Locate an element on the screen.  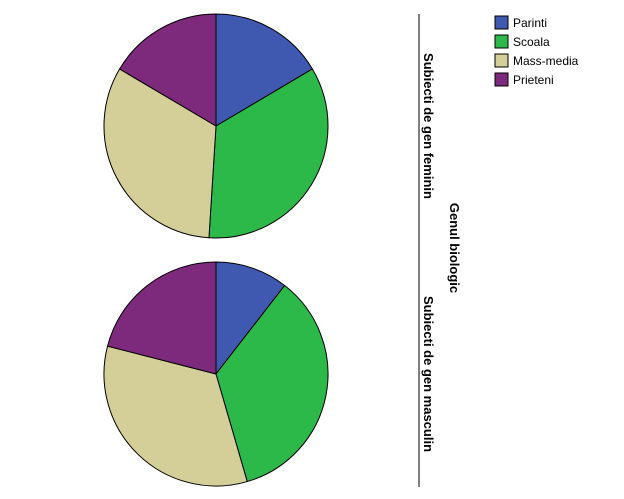
legend-label-scoala: Scoala is located at coordinates (531, 42).